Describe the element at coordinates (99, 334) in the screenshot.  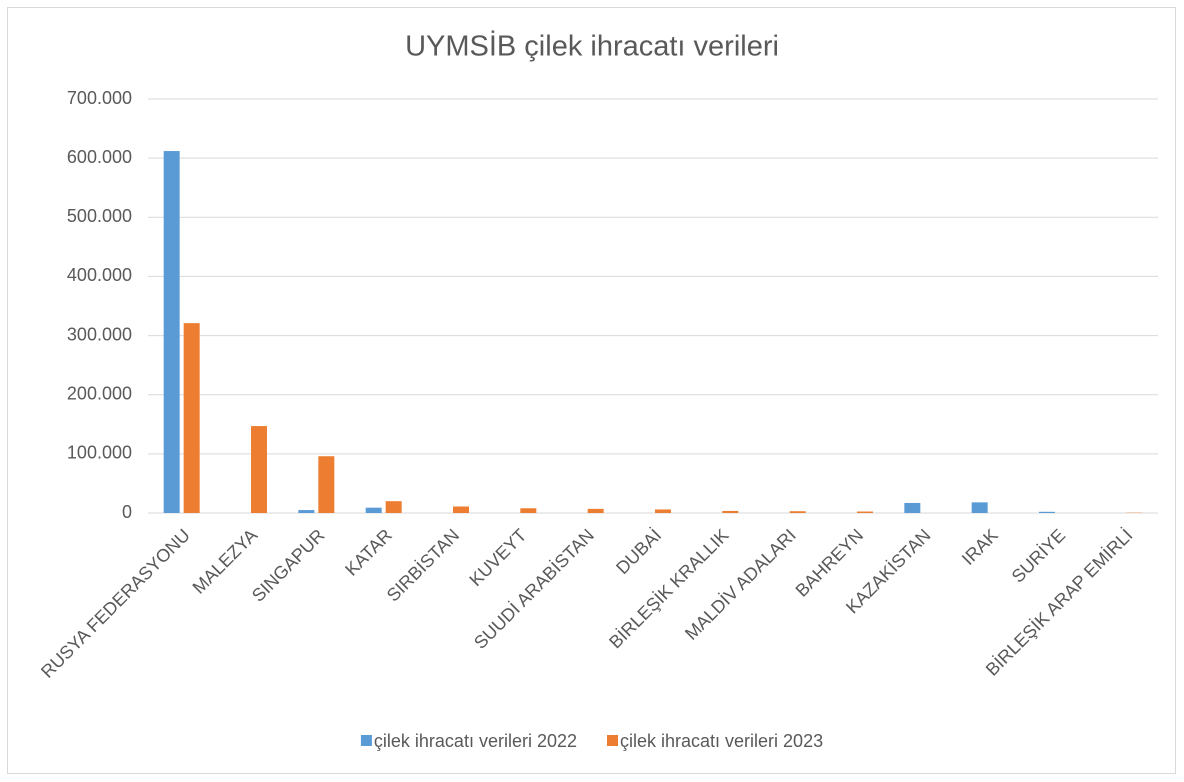
I see `y-tick-label: 300.000` at that location.